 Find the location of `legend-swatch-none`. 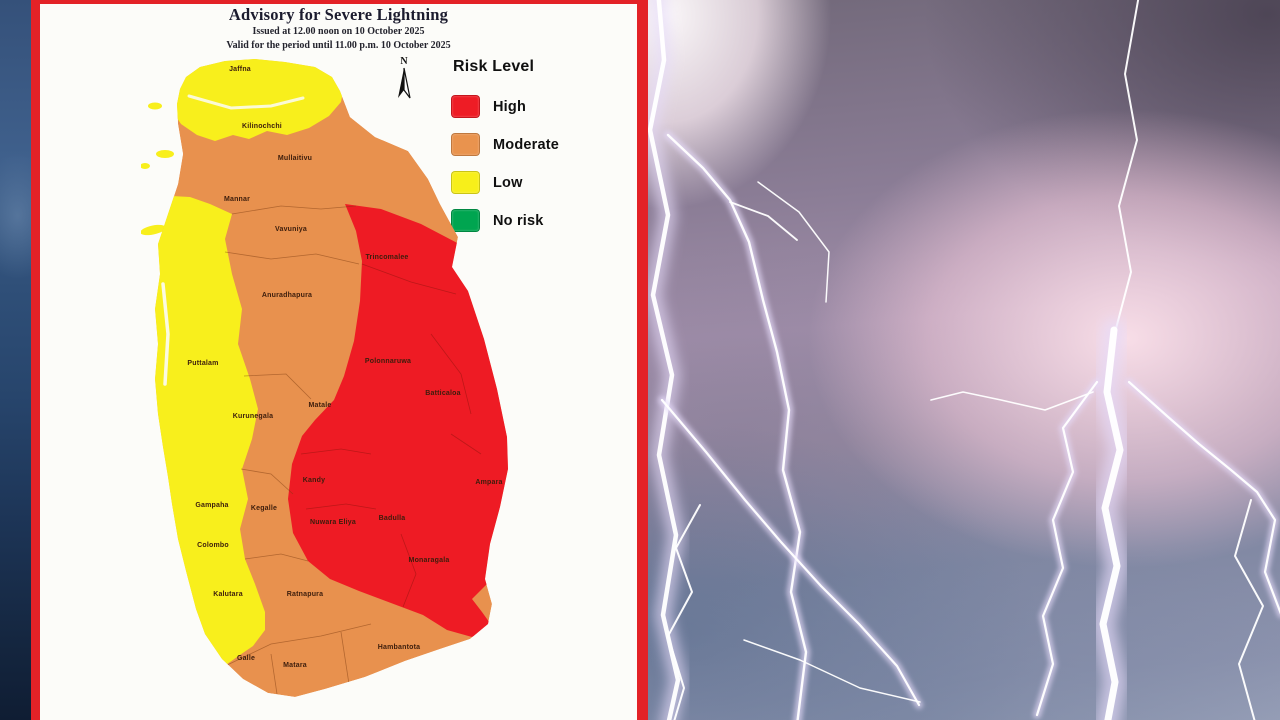

legend-swatch-none is located at coordinates (465, 220).